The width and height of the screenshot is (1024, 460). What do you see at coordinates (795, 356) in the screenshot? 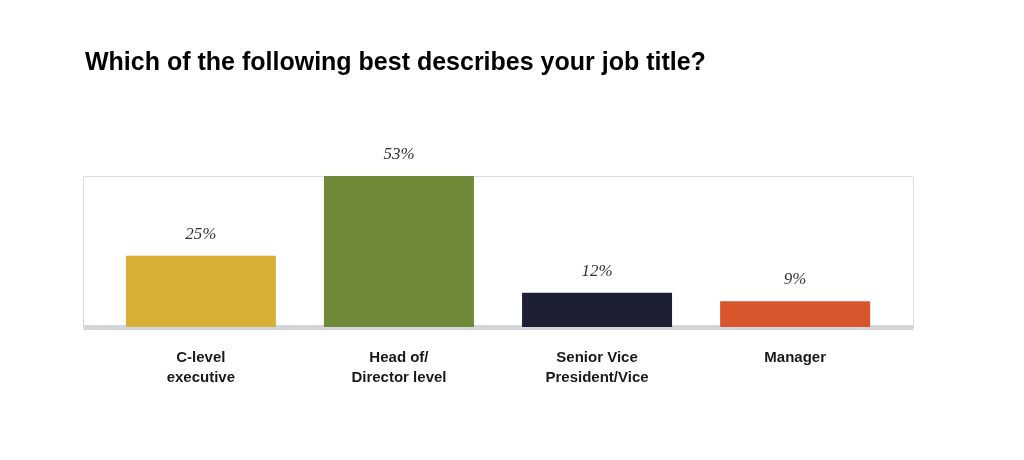
I see `x-tick-label: Manager` at bounding box center [795, 356].